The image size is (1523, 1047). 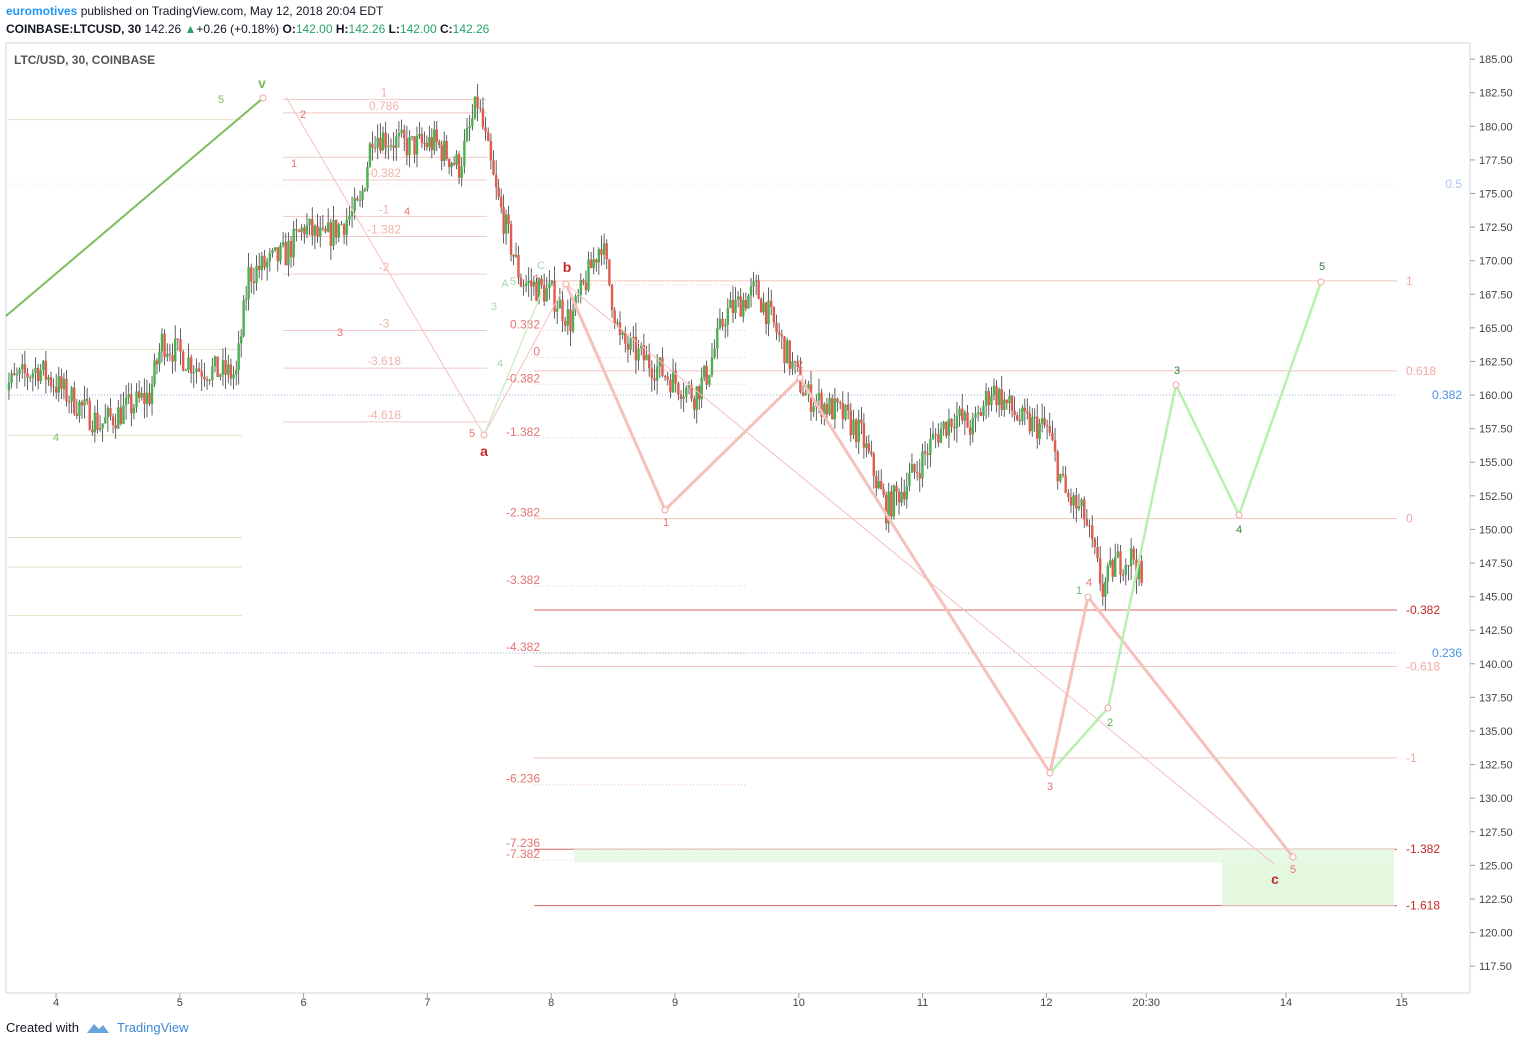 I want to click on right-level-label: 0.236, so click(x=1447, y=653).